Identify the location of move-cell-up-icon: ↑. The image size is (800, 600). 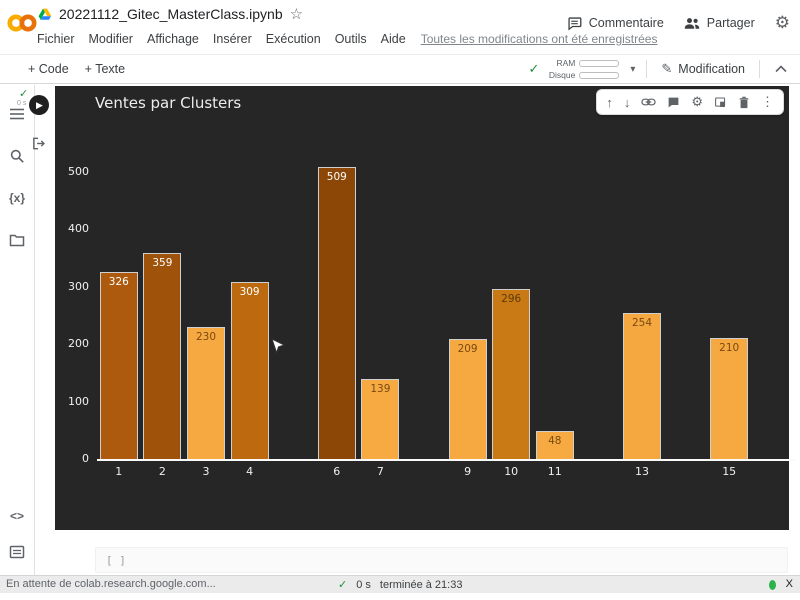
(609, 102).